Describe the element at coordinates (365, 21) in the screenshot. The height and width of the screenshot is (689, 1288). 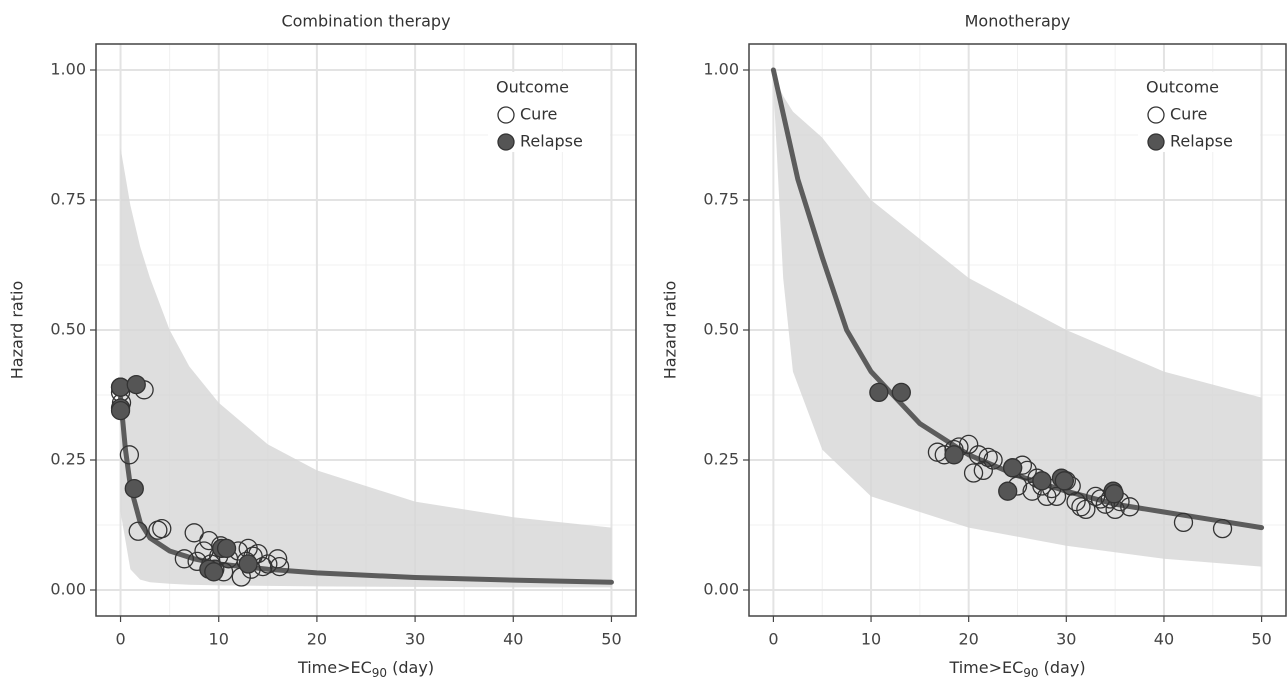
I see `panel-title: Combination therapy` at that location.